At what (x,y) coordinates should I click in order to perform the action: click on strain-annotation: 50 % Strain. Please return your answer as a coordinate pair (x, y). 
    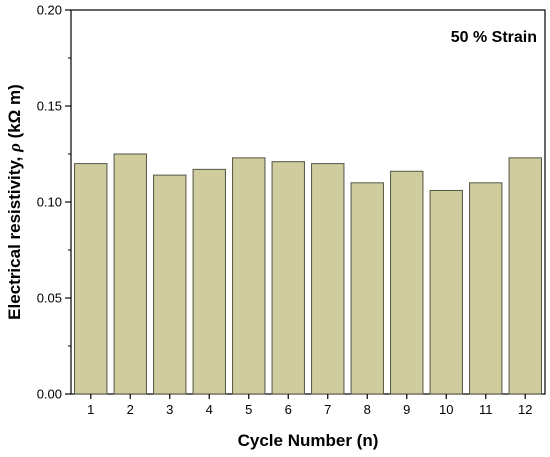
    Looking at the image, I should click on (494, 37).